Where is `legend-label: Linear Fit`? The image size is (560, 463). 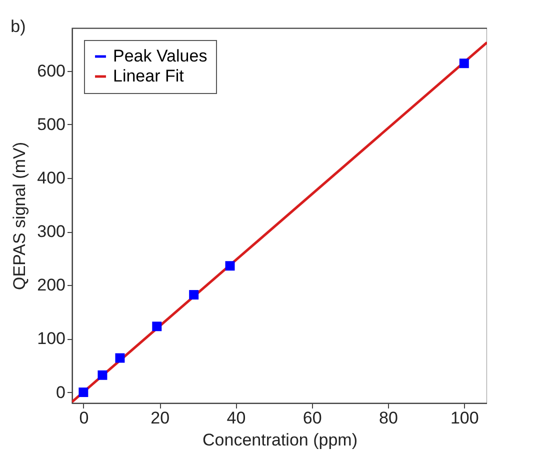
legend-label: Linear Fit is located at coordinates (148, 76).